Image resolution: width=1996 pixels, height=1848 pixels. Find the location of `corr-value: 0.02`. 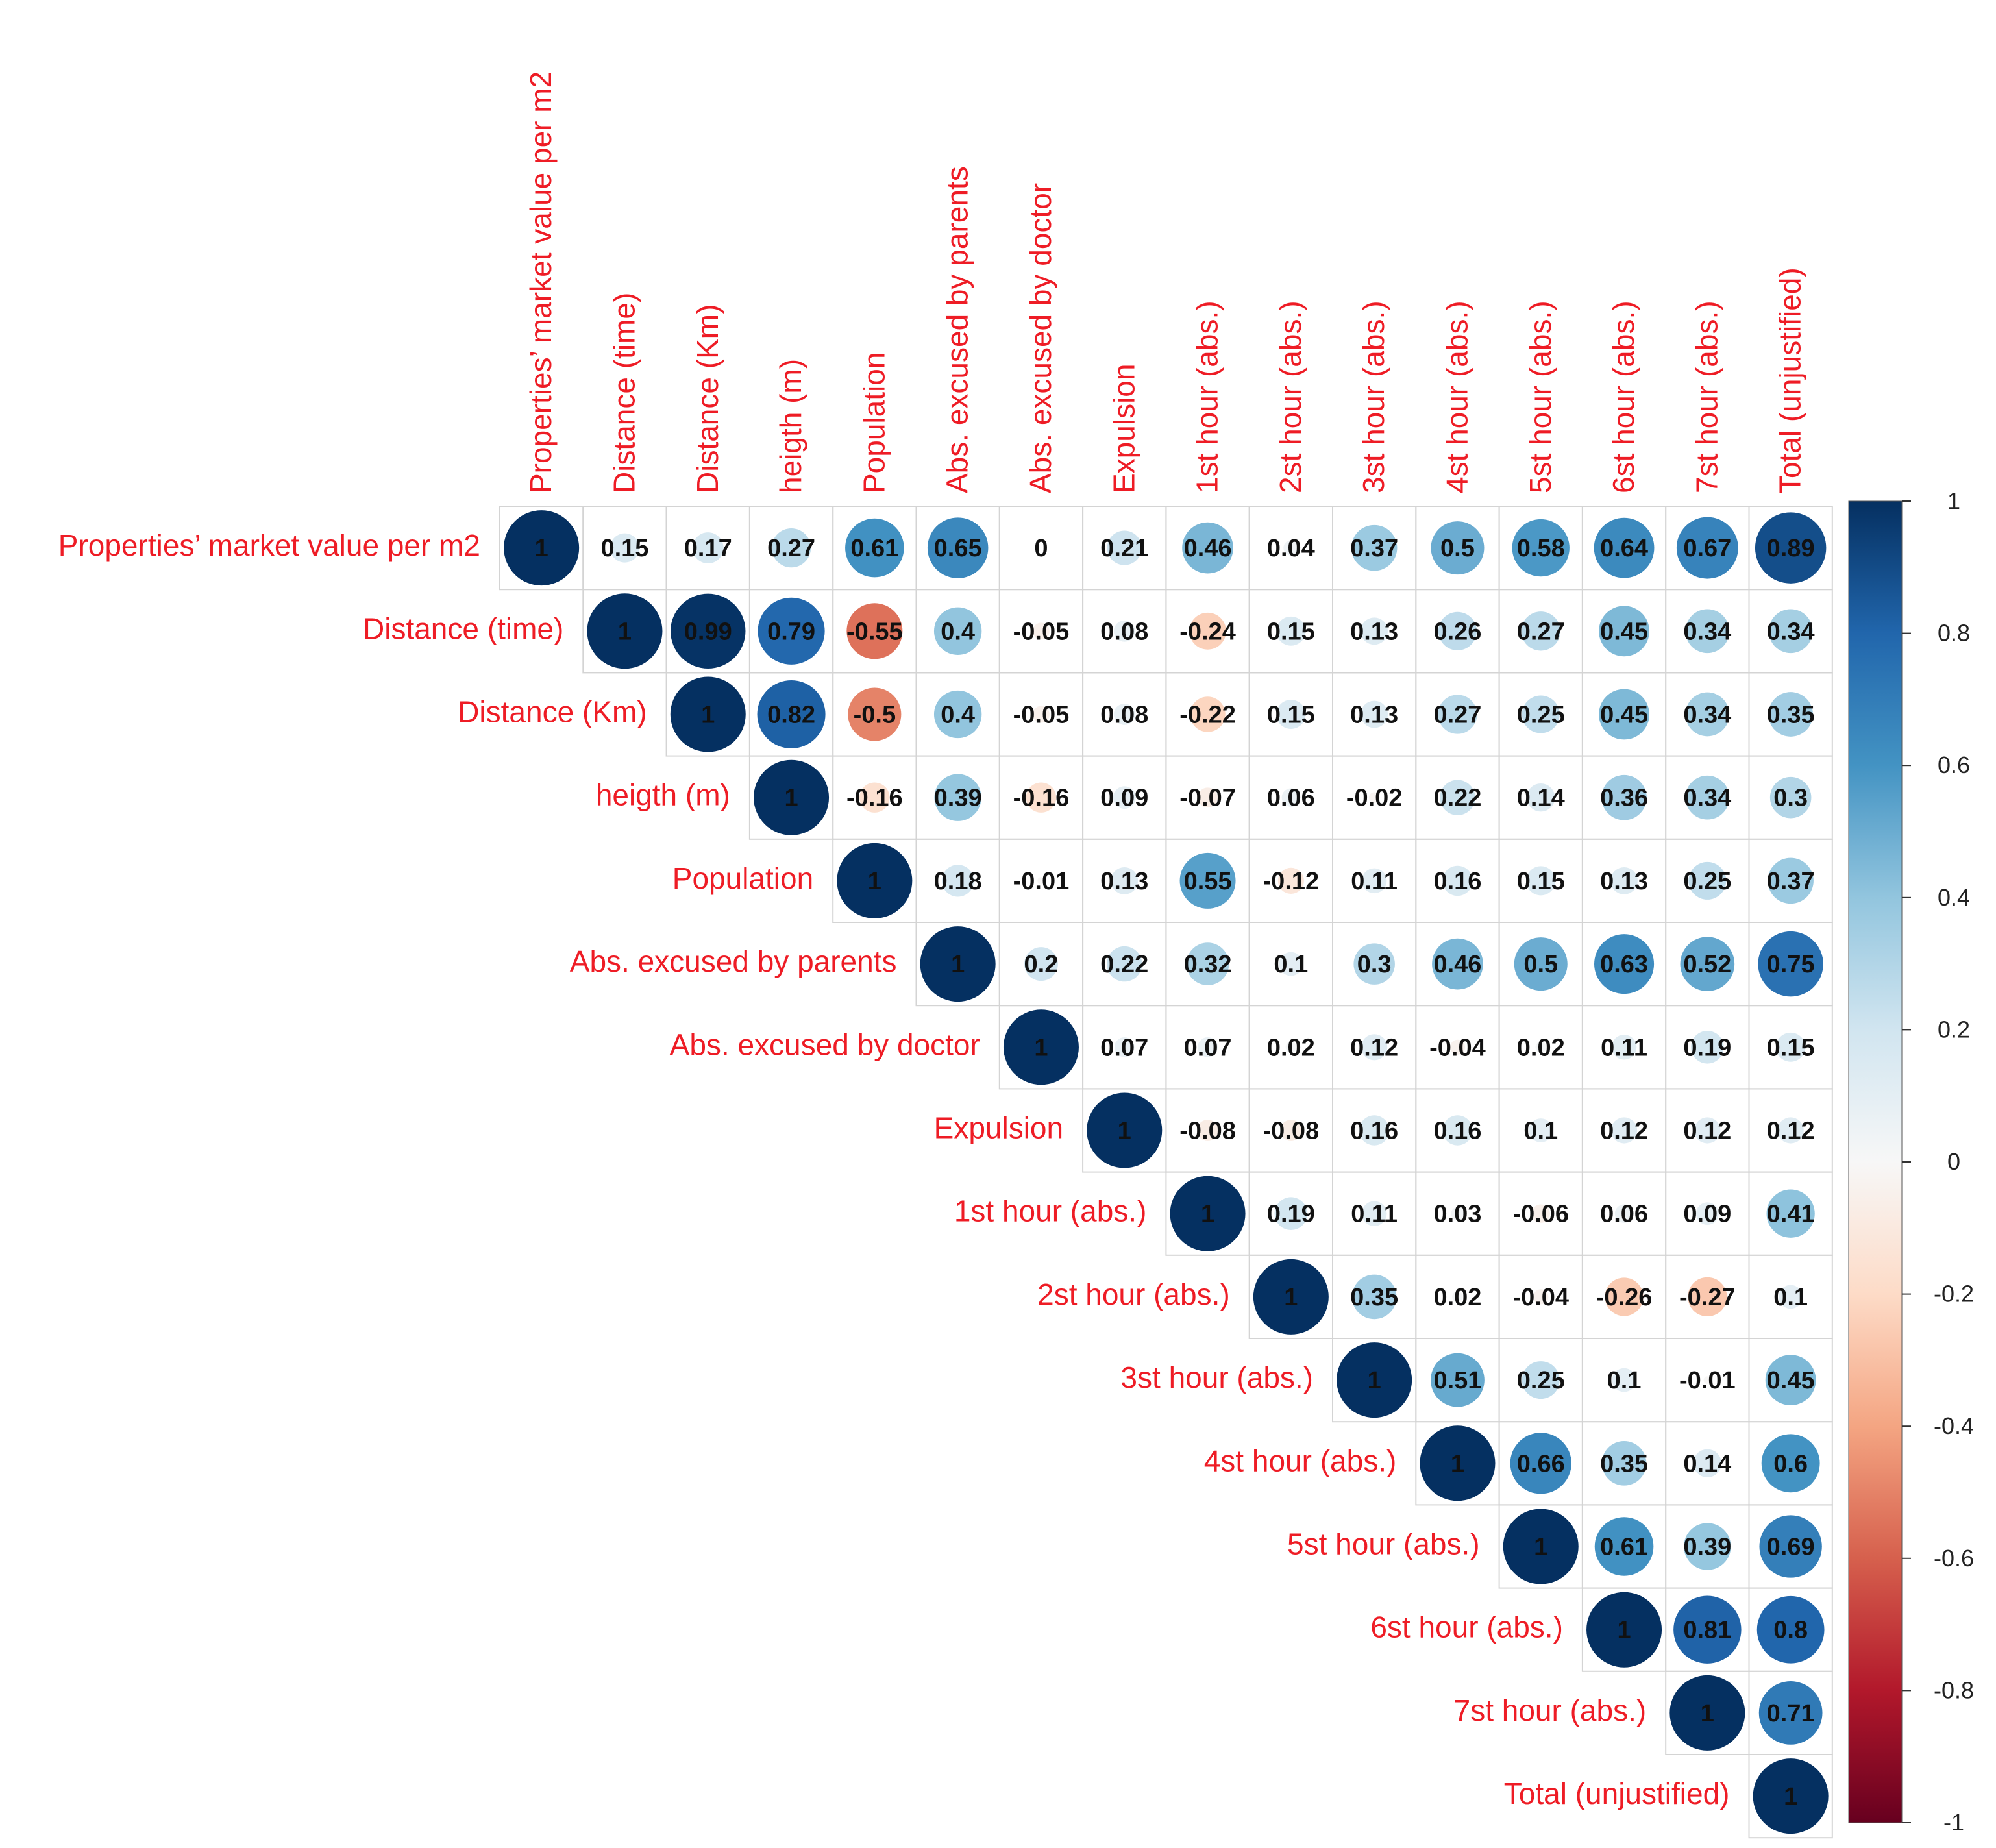

corr-value: 0.02 is located at coordinates (1541, 1047).